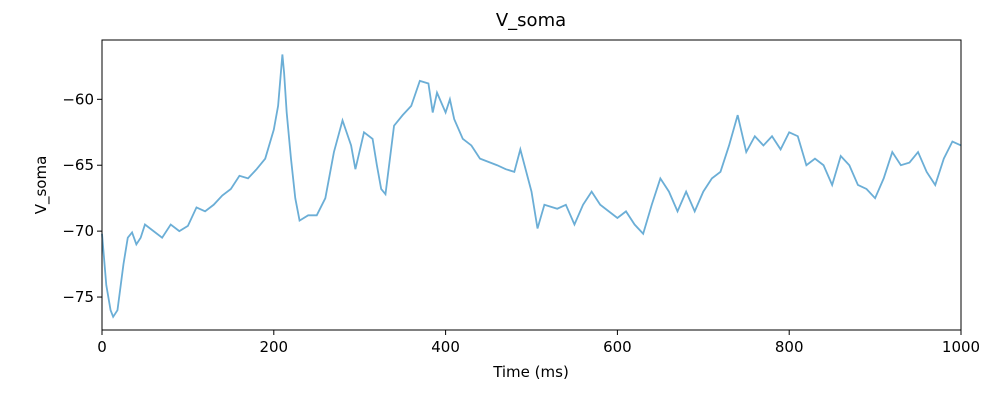  I want to click on chart-title: V_soma, so click(531, 20).